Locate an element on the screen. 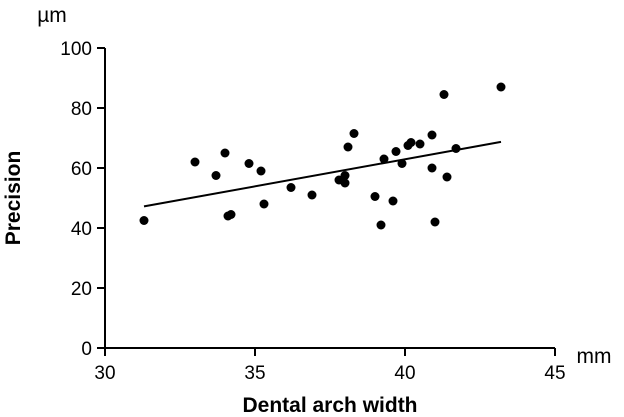 This screenshot has height=417, width=624. y-tick-label: 80 is located at coordinates (81, 109).